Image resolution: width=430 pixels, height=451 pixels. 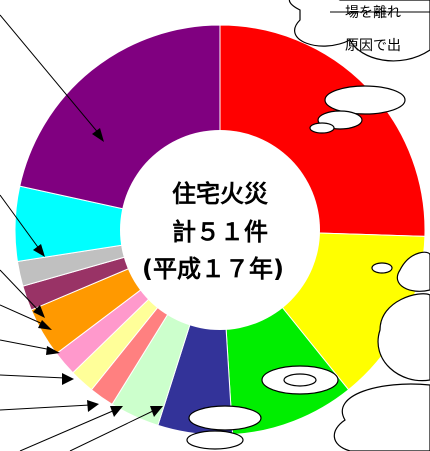 What do you see at coordinates (213, 269) in the screenshot?
I see `center-label: (平成１７年)` at bounding box center [213, 269].